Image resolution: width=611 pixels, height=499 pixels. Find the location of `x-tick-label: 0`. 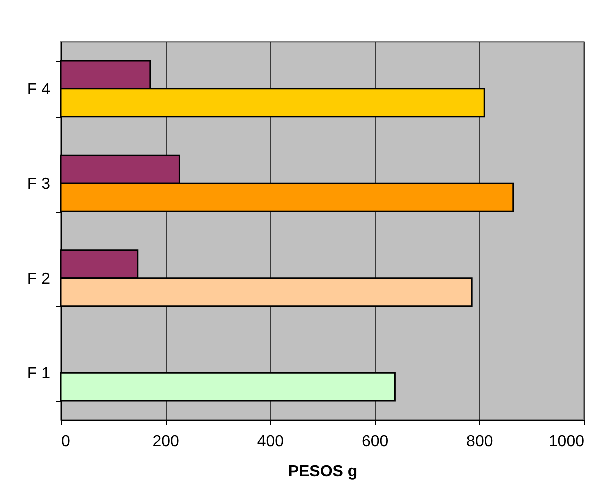

x-tick-label: 0 is located at coordinates (66, 442).